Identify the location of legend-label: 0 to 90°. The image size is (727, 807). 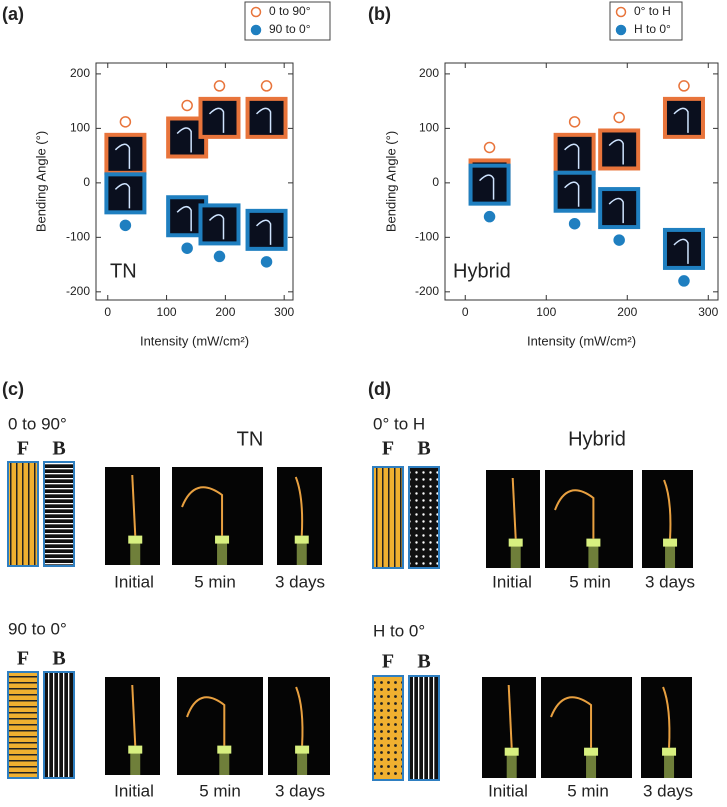
(290, 11).